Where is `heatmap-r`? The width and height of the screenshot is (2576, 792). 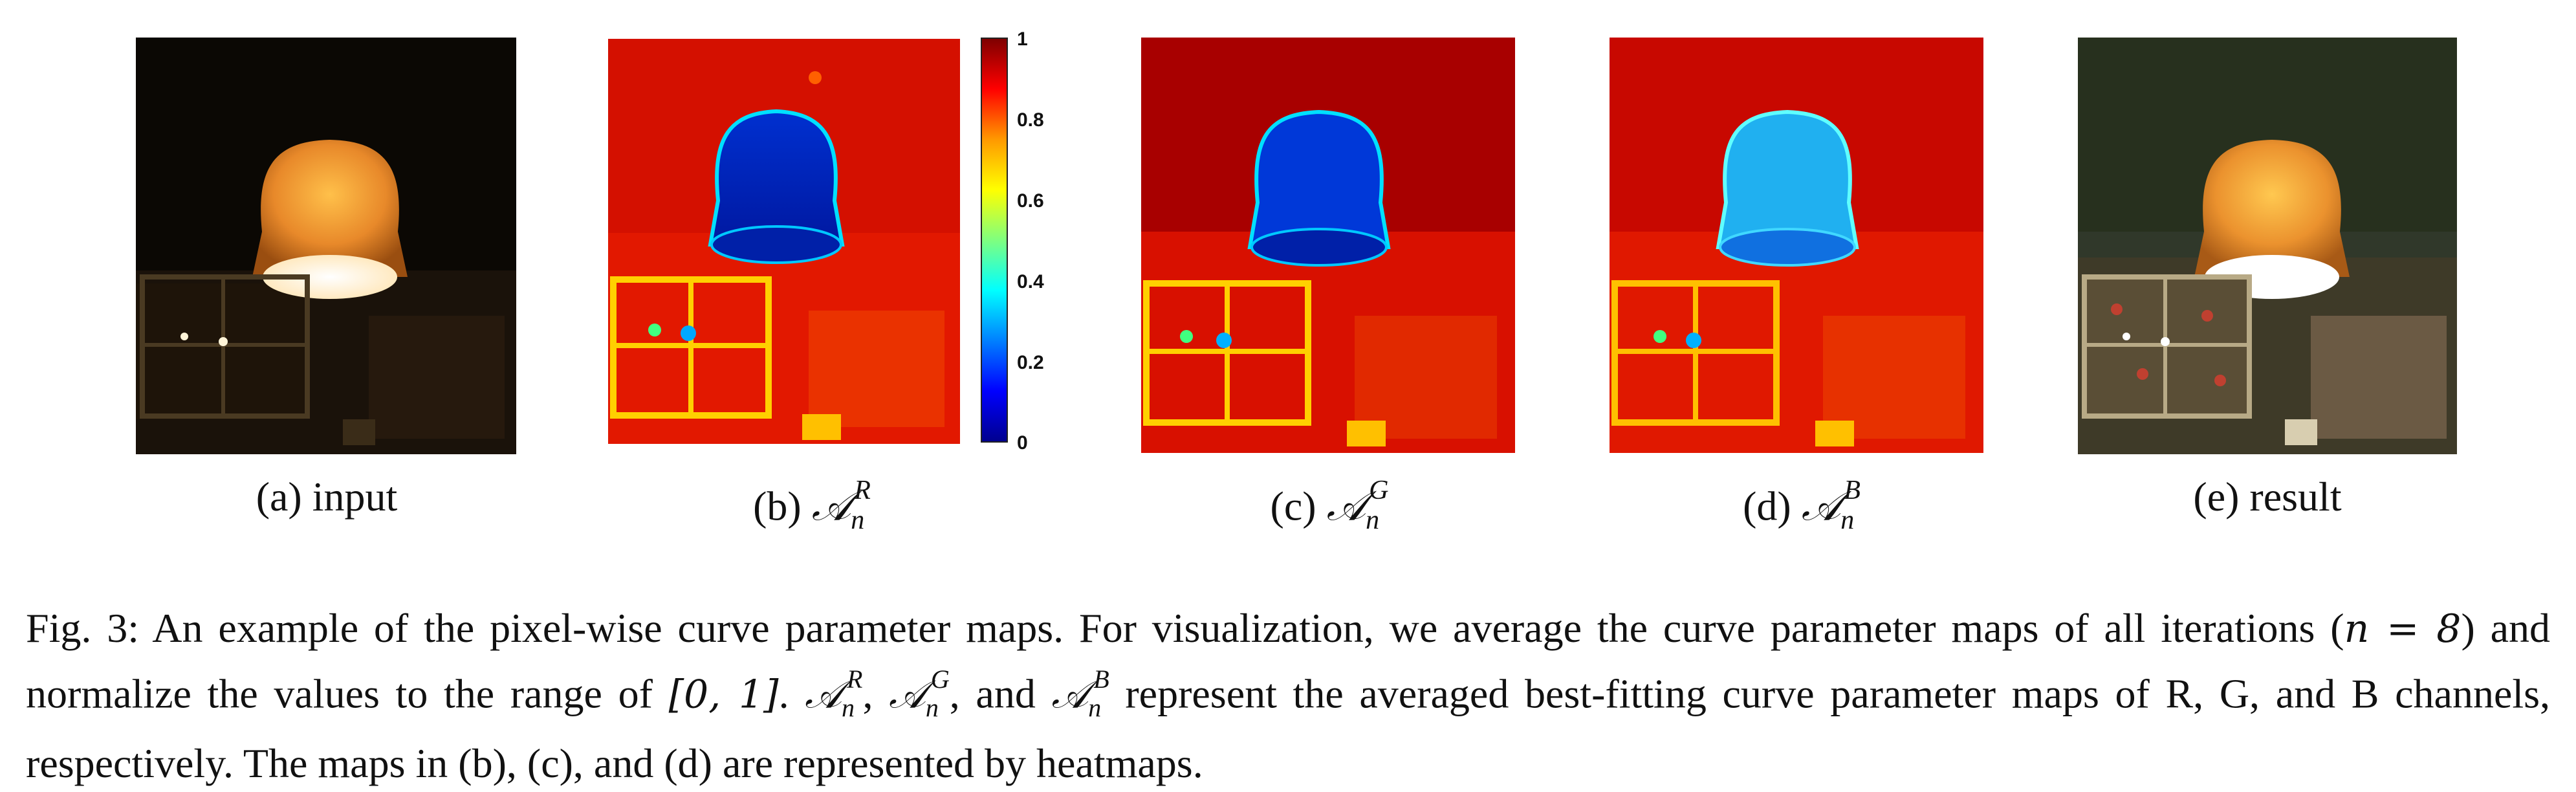 heatmap-r is located at coordinates (784, 241).